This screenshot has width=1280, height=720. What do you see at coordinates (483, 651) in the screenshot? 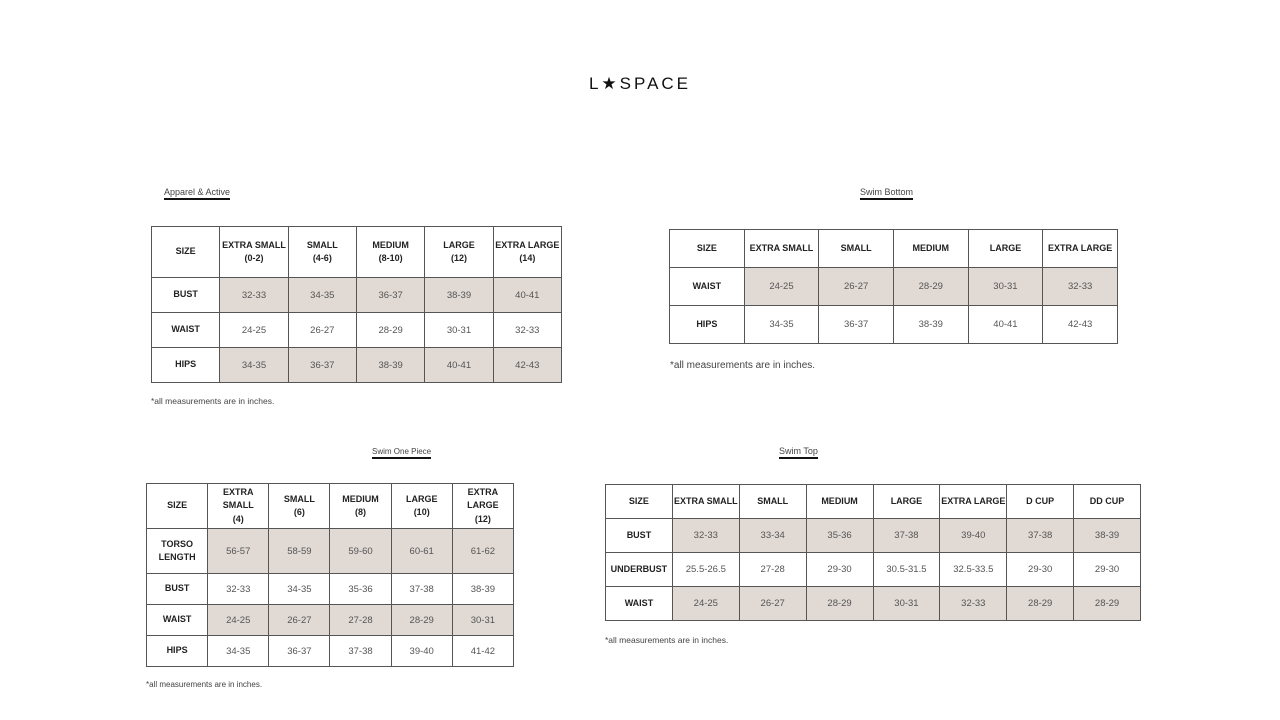
I see `measurement-cell: 41-42` at bounding box center [483, 651].